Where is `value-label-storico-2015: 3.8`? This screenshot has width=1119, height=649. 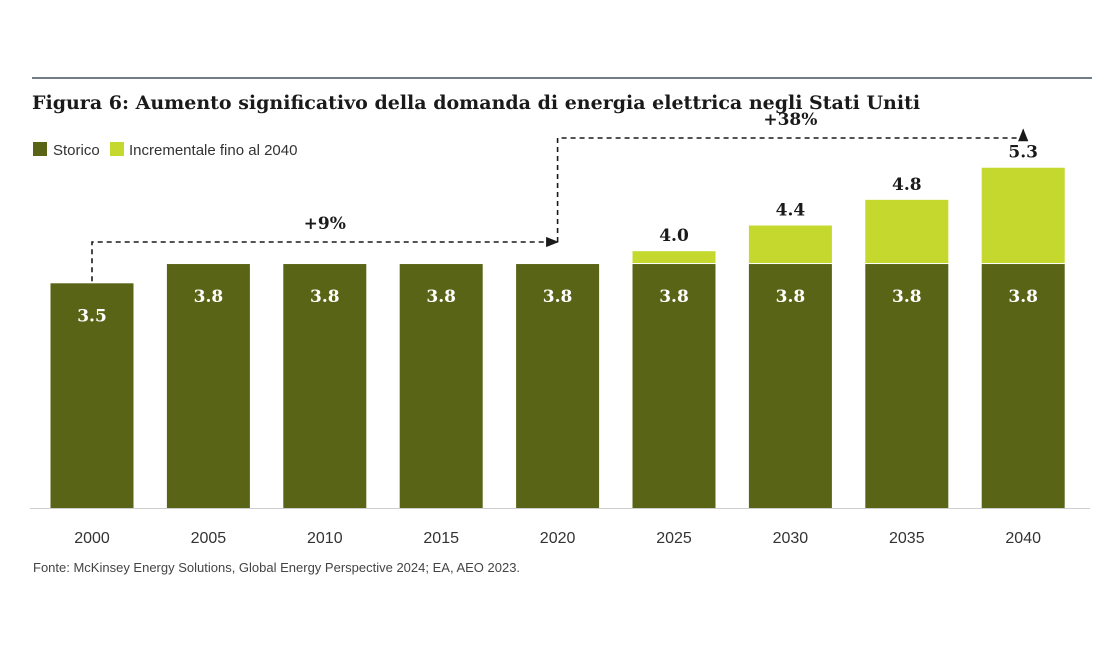
value-label-storico-2015: 3.8 is located at coordinates (441, 297).